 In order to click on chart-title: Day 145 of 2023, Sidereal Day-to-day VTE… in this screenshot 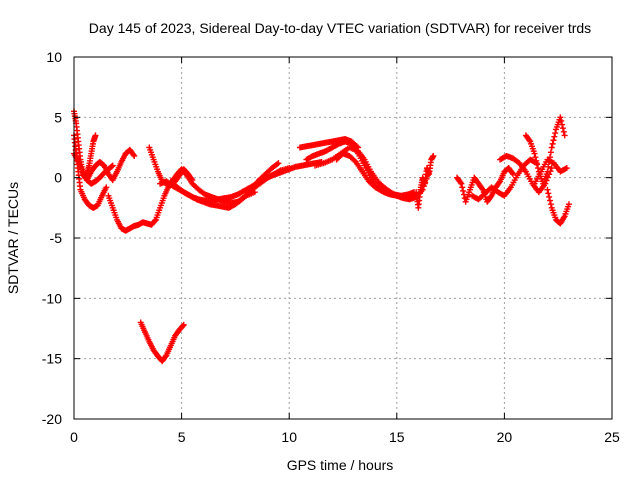, I will do `click(340, 28)`.